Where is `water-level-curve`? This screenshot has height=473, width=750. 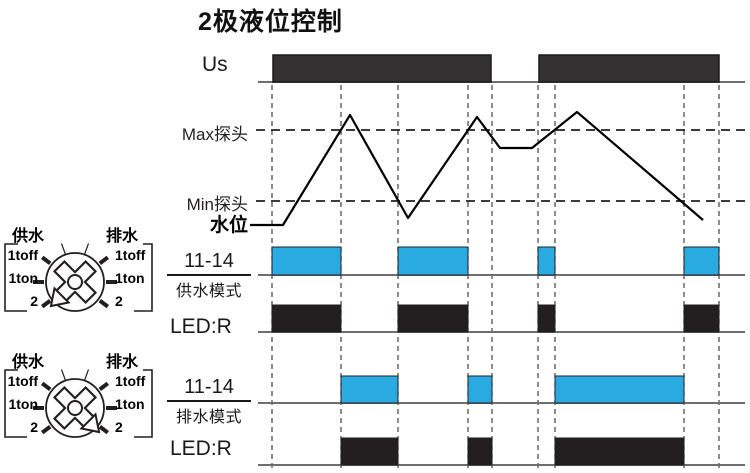 water-level-curve is located at coordinates (477, 168).